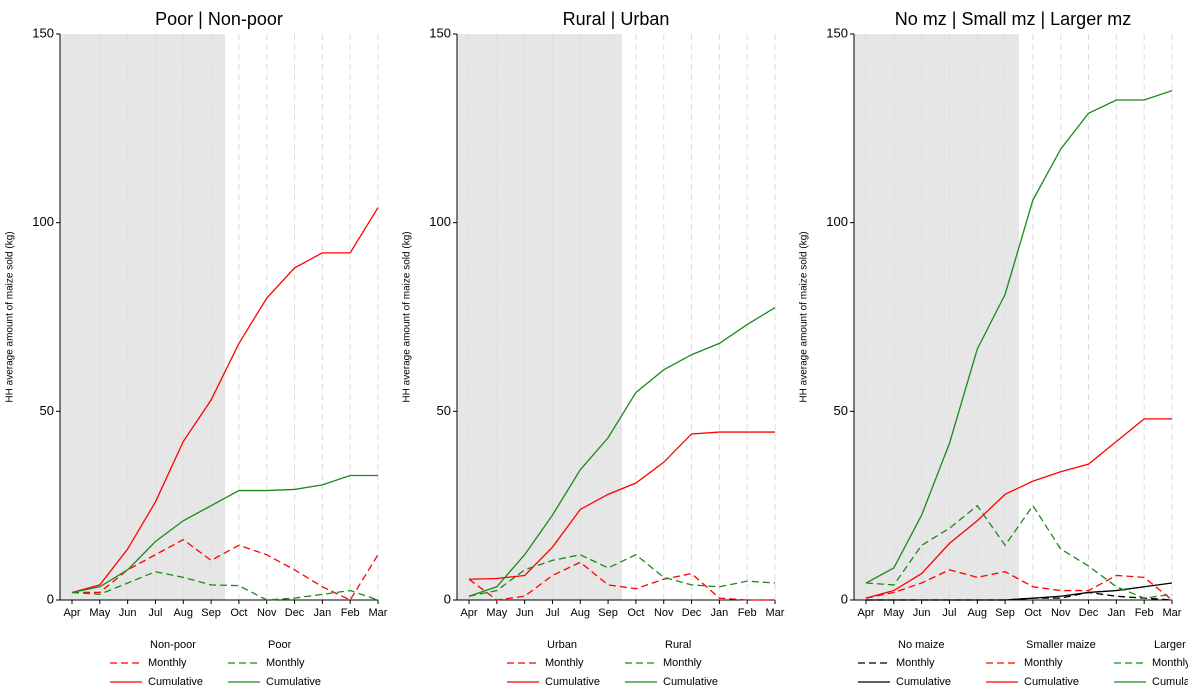 This screenshot has height=690, width=1188. Describe the element at coordinates (280, 645) in the screenshot. I see `legend-group: Poor` at that location.